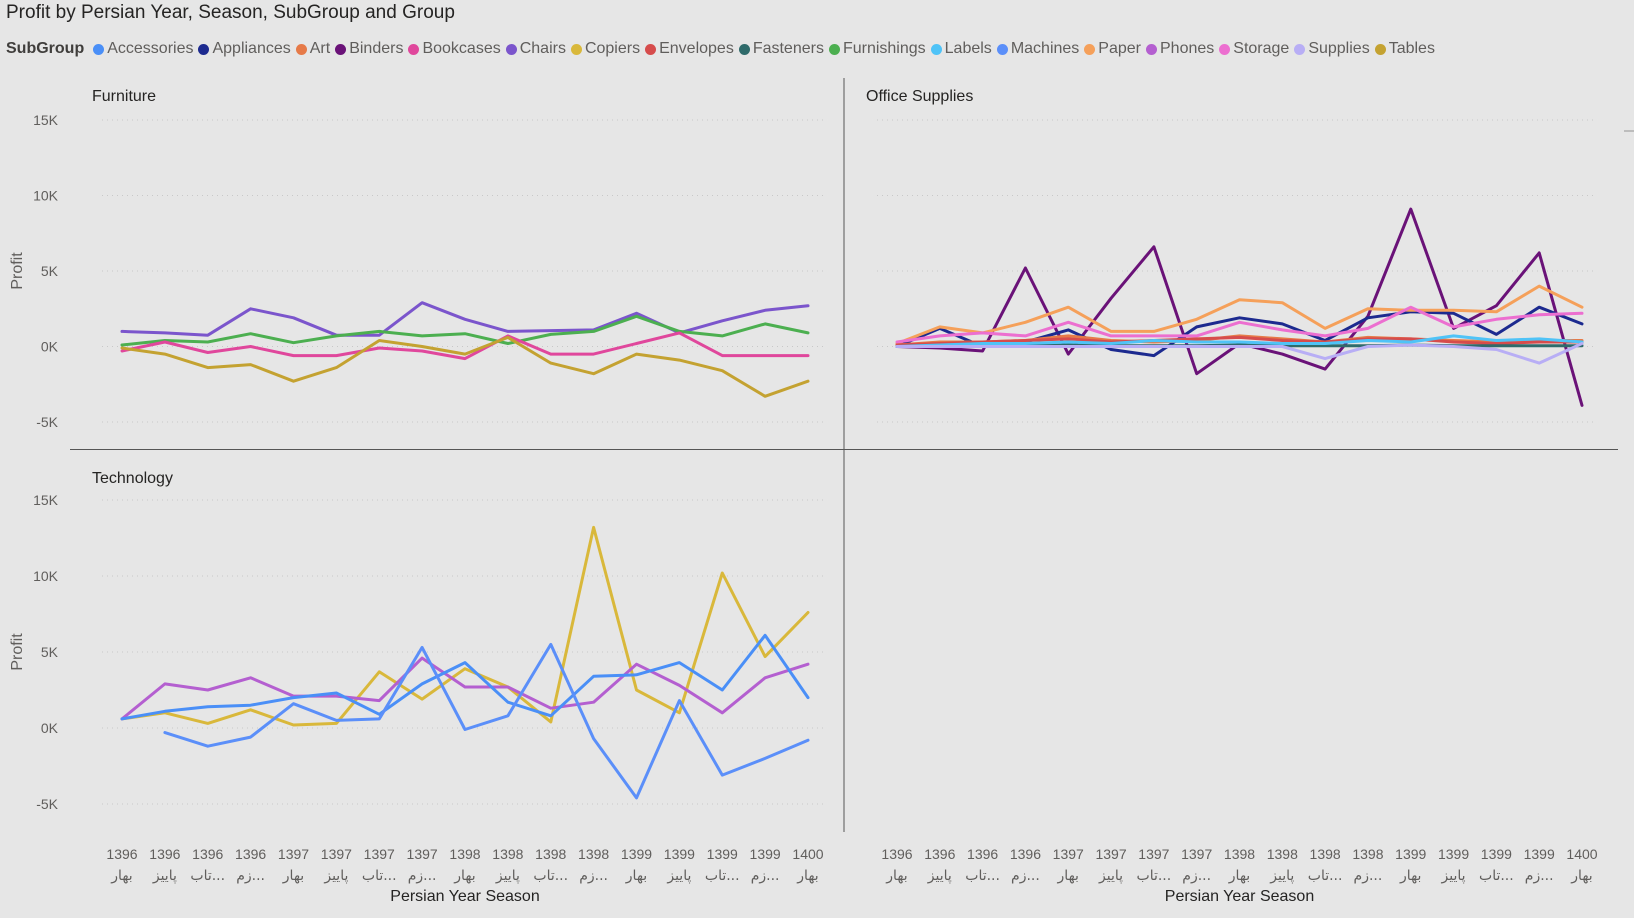  Describe the element at coordinates (1187, 48) in the screenshot. I see `legend-label: Phones` at that location.